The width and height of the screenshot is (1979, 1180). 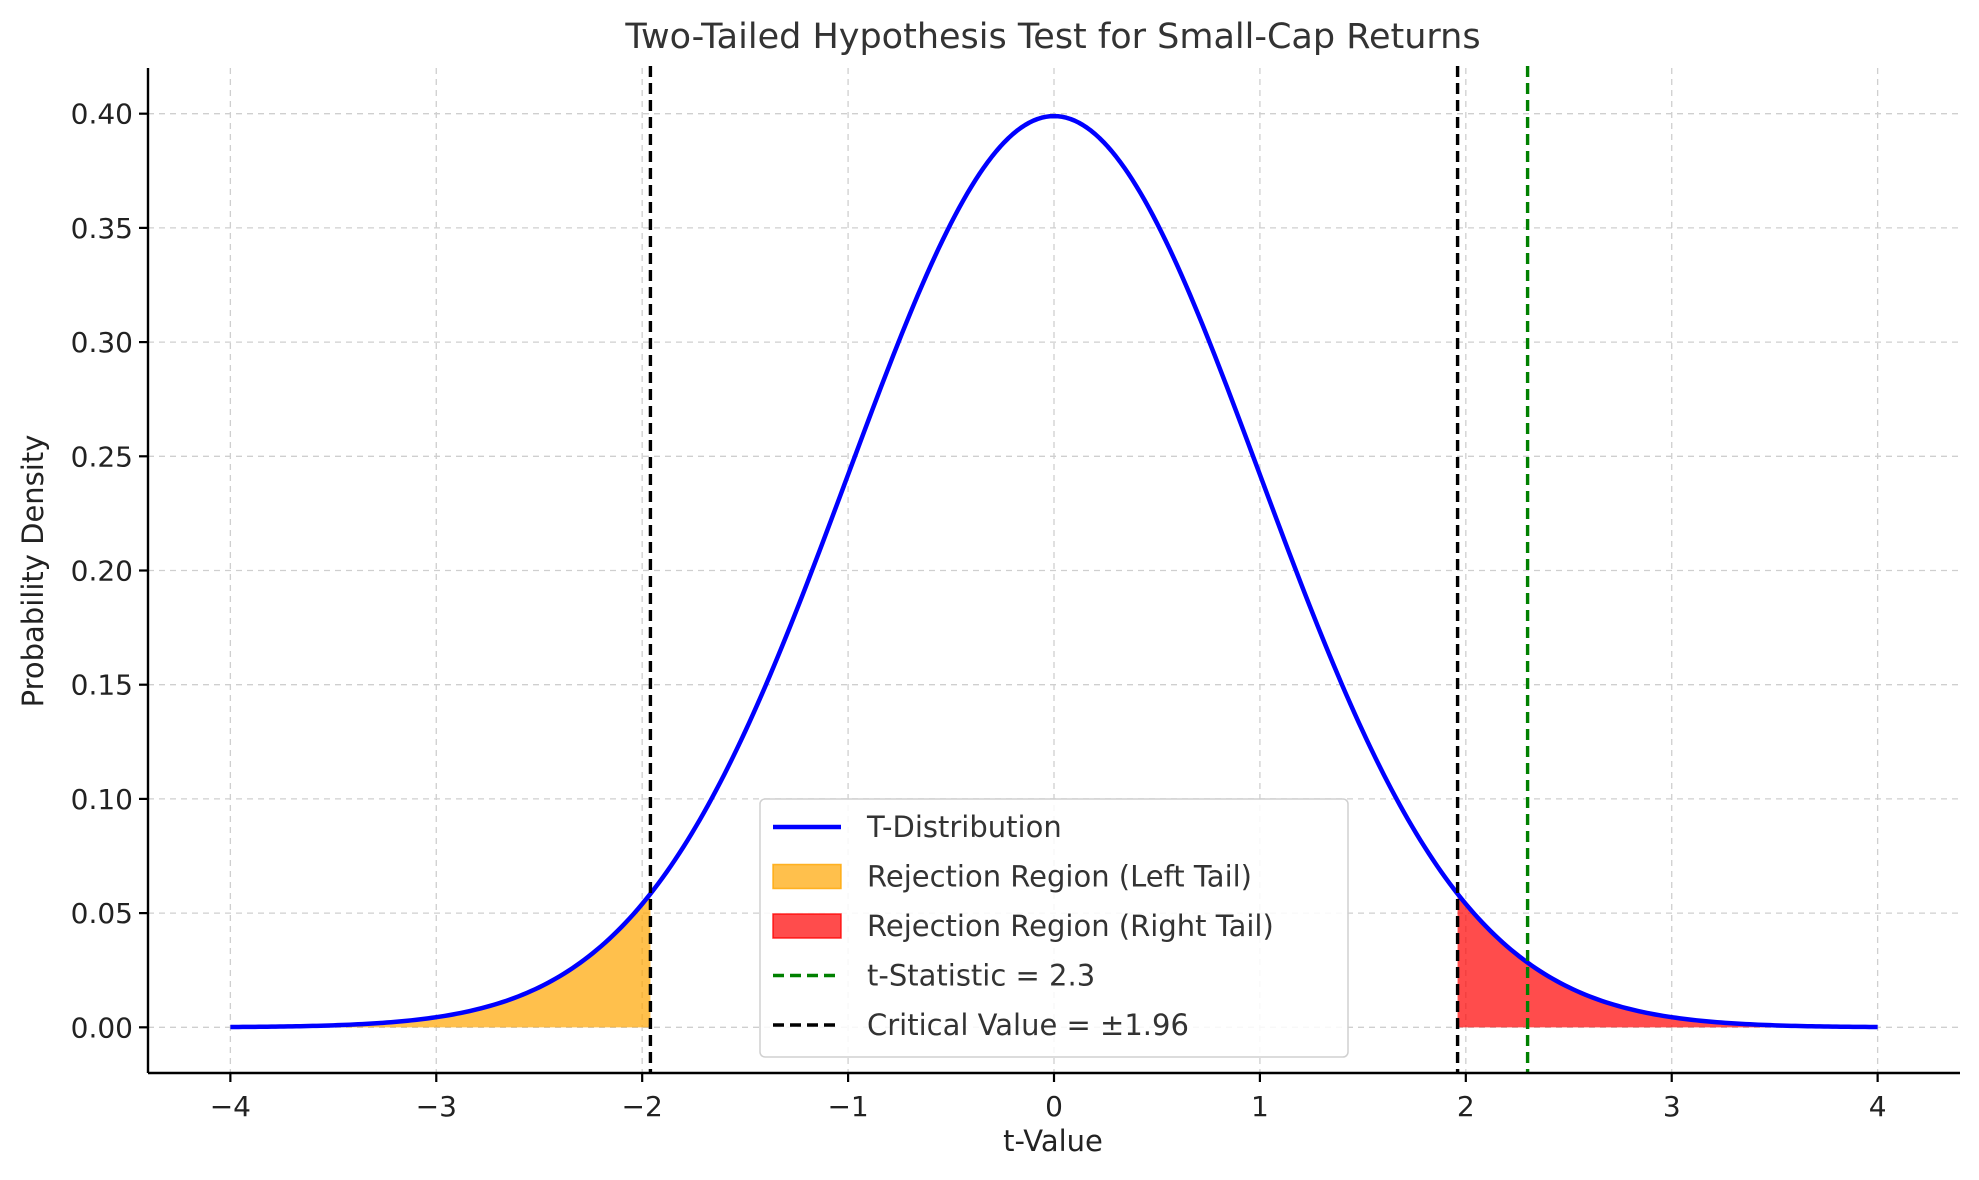 What do you see at coordinates (642, 1106) in the screenshot?
I see `x-tick-label: −2` at bounding box center [642, 1106].